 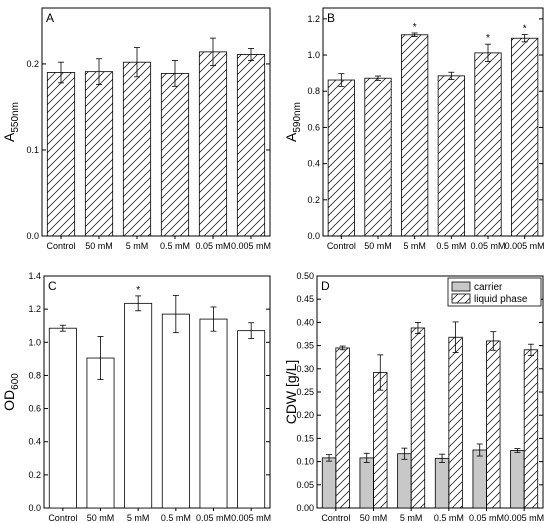 What do you see at coordinates (50, 18) in the screenshot?
I see `panel-label: A` at bounding box center [50, 18].